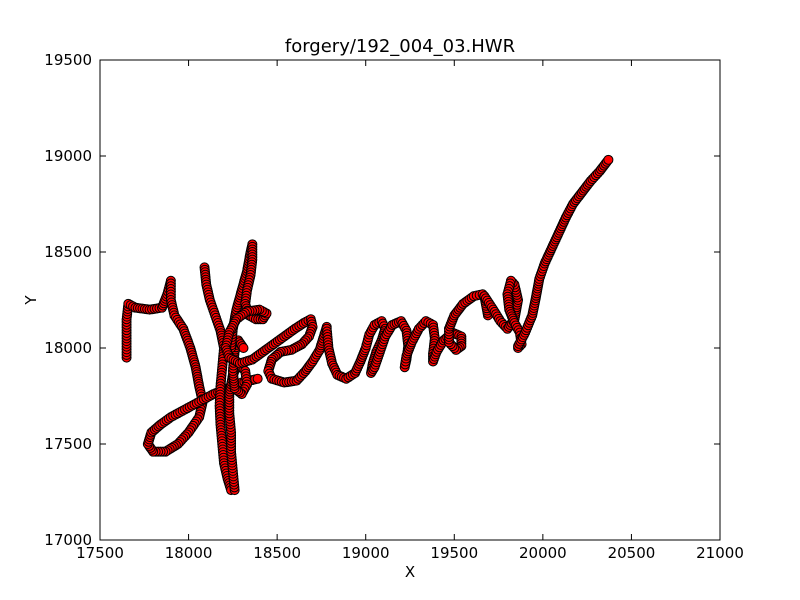 This screenshot has width=800, height=600. Describe the element at coordinates (632, 553) in the screenshot. I see `x-tick-label: 20500` at that location.